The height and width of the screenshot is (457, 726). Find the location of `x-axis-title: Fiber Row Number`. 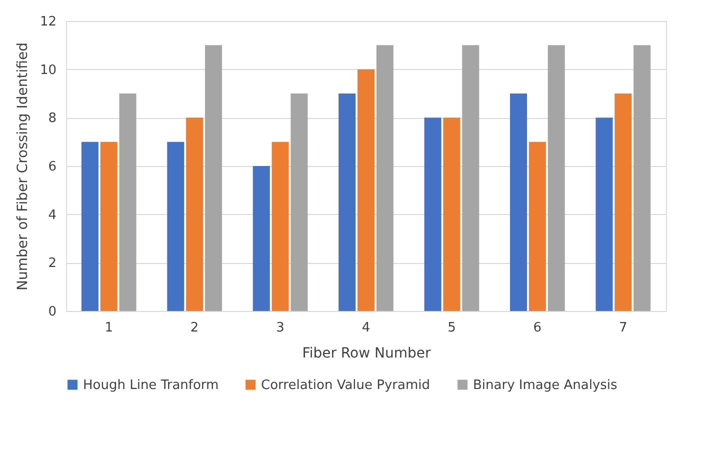

x-axis-title: Fiber Row Number is located at coordinates (366, 354).